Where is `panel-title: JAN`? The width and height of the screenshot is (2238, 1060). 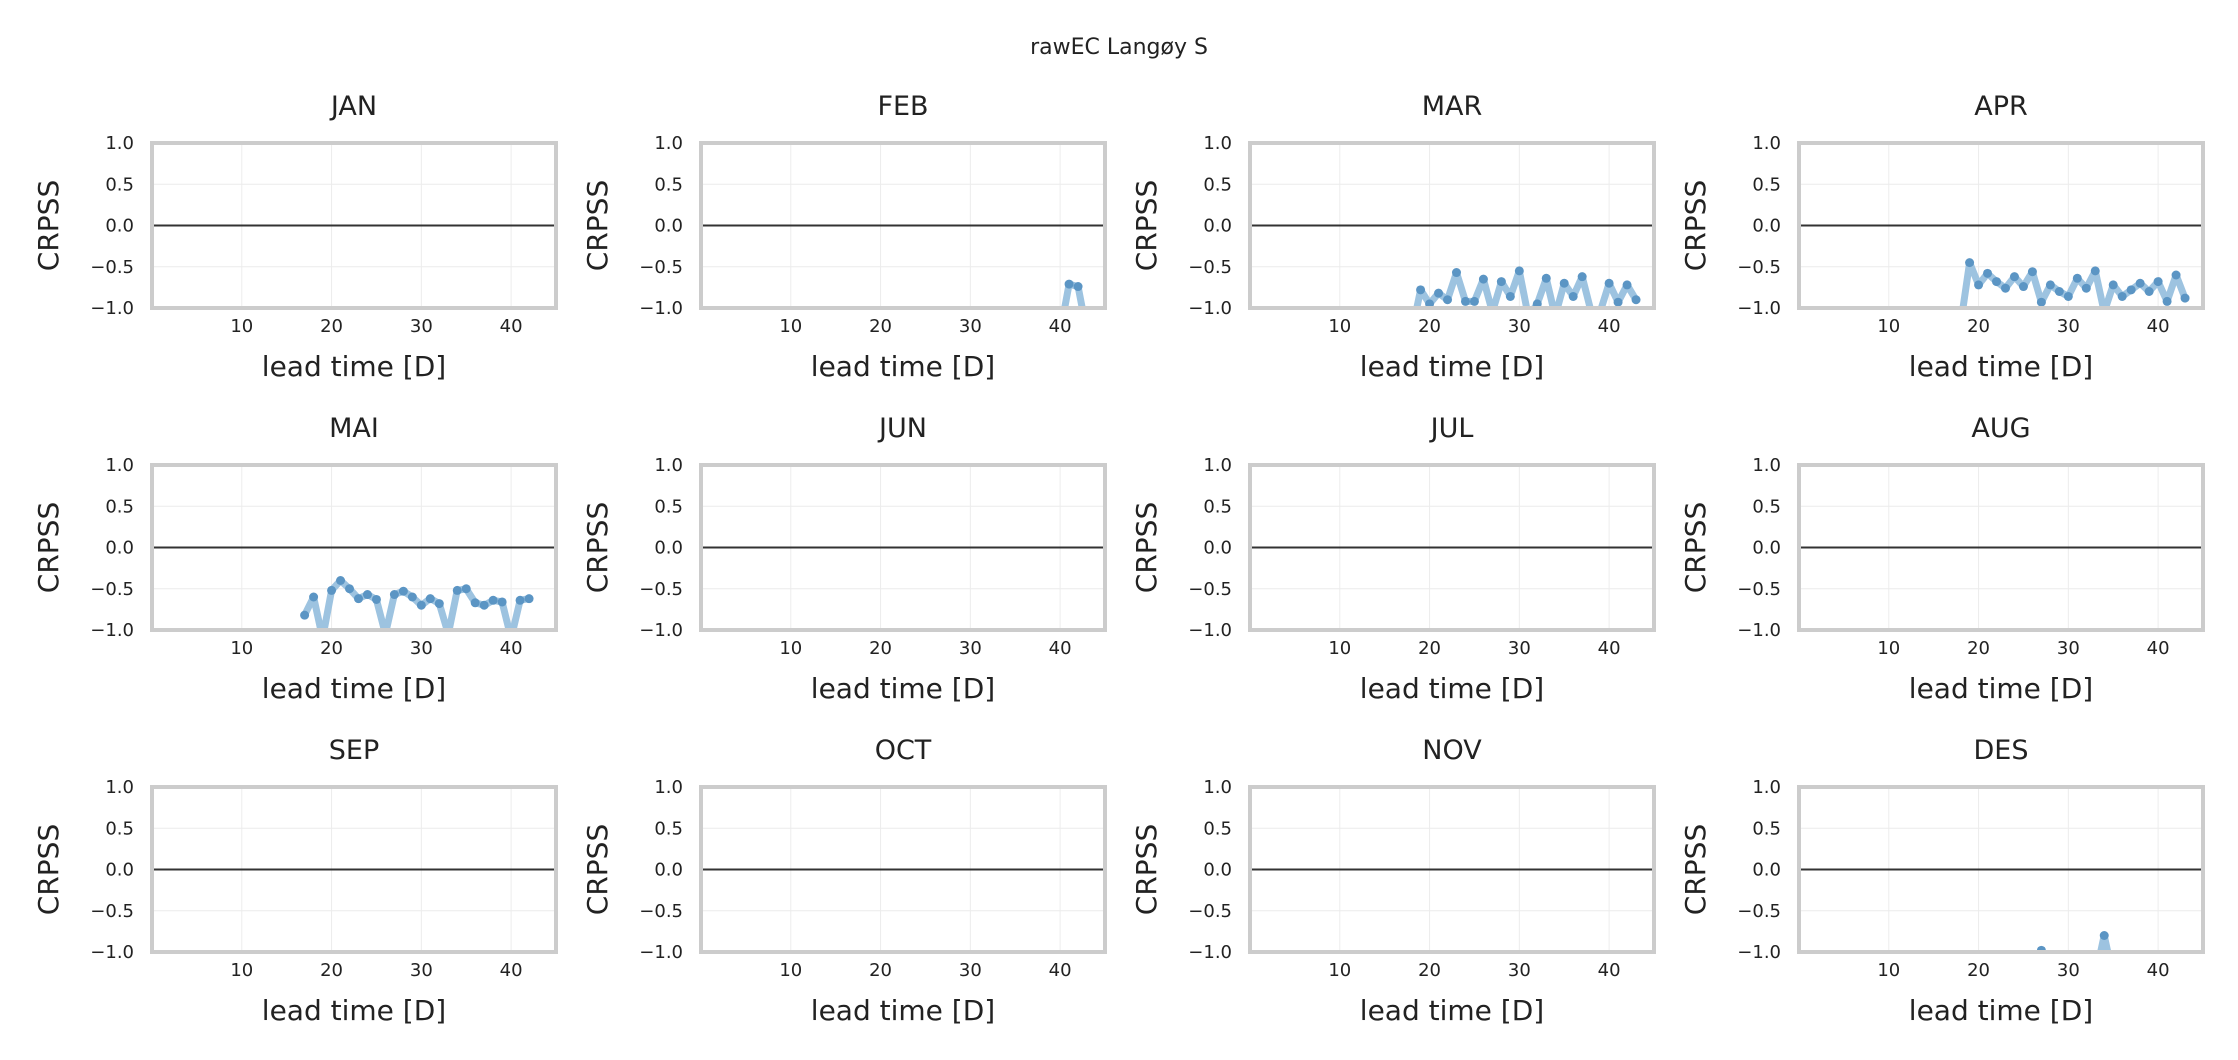
panel-title: JAN is located at coordinates (353, 106).